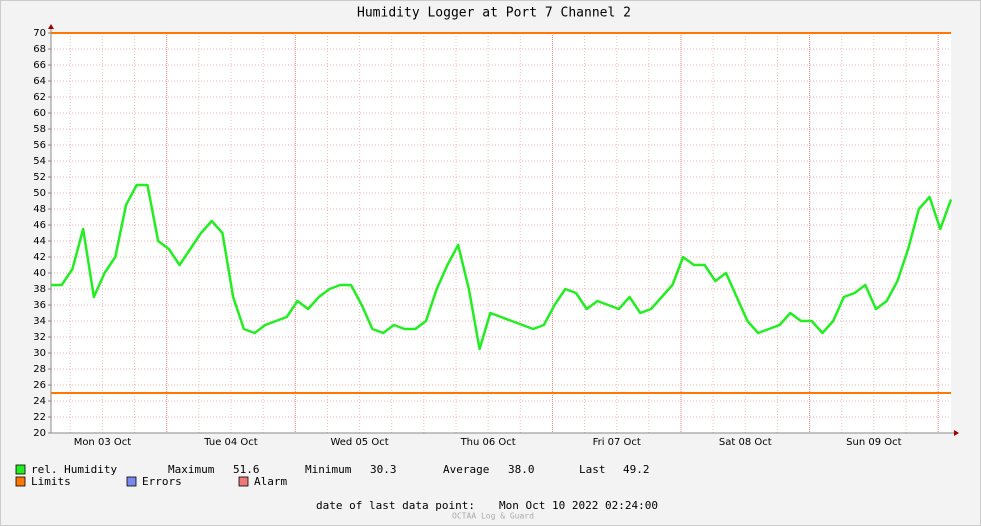 This screenshot has width=981, height=526. Describe the element at coordinates (39, 321) in the screenshot. I see `y-tick-label: 34` at that location.